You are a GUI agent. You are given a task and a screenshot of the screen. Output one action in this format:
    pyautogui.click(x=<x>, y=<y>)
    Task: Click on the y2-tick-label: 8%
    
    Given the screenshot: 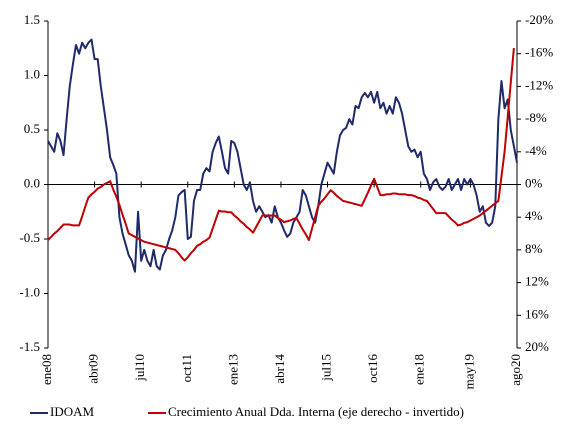 What is the action you would take?
    pyautogui.click(x=534, y=248)
    